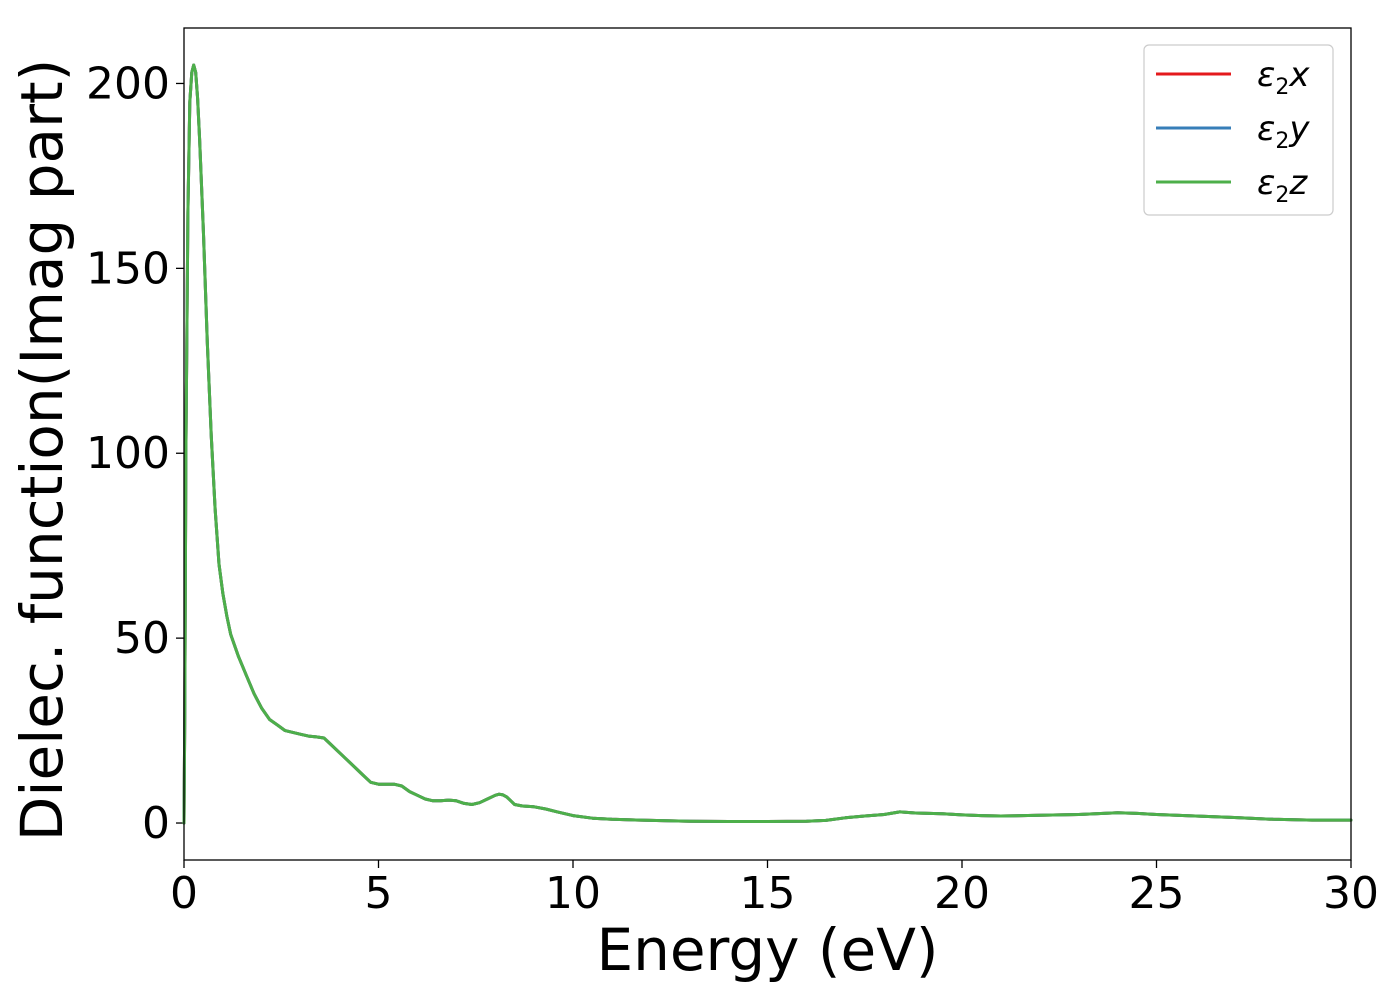 The height and width of the screenshot is (1000, 1400). I want to click on x-tick-label: 5, so click(379, 893).